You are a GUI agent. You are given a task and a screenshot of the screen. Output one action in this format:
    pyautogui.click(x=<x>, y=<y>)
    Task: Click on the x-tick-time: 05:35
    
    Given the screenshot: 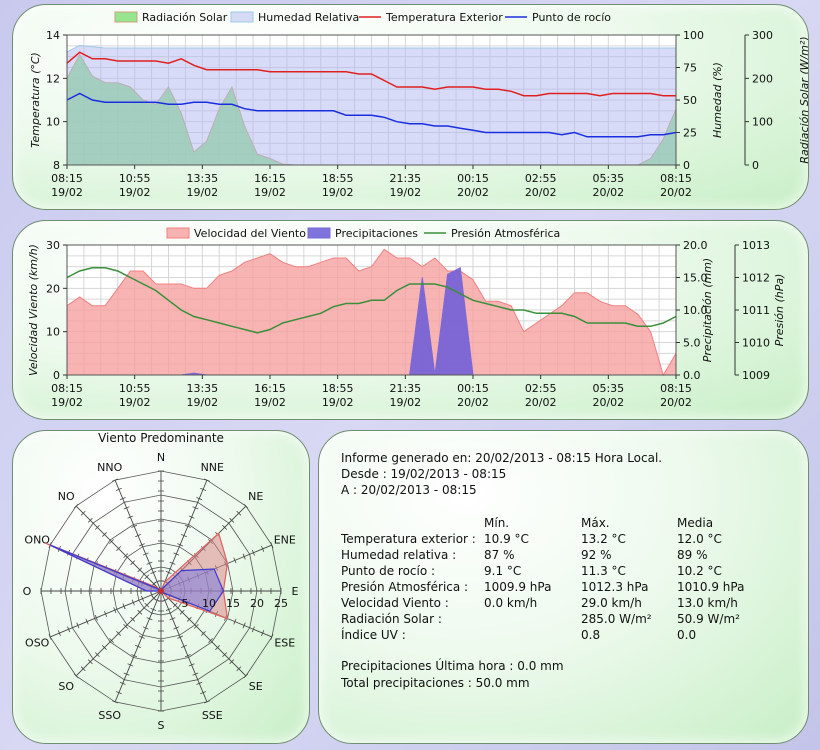 What is the action you would take?
    pyautogui.click(x=608, y=178)
    